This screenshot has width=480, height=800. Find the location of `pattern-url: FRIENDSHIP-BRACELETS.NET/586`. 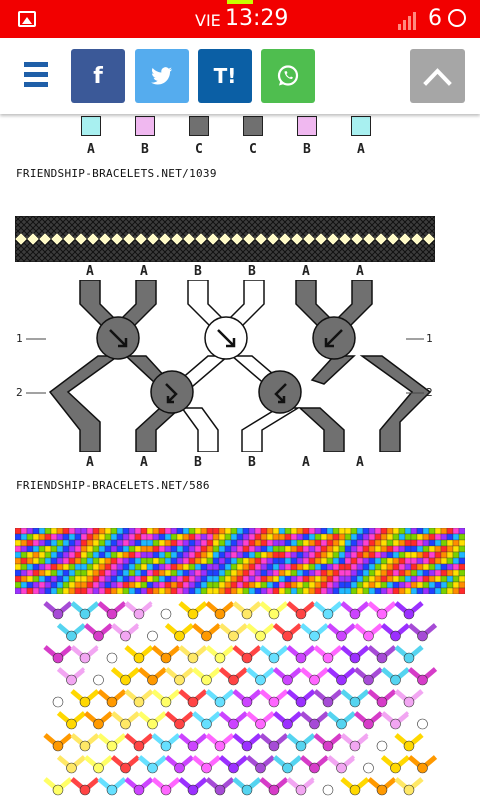

pattern-url: FRIENDSHIP-BRACELETS.NET/586 is located at coordinates (113, 485).